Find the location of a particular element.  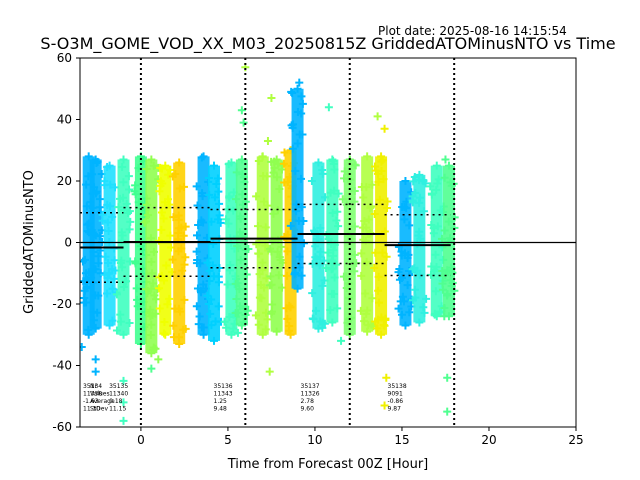

orbit-stats-value: -1.63 is located at coordinates (91, 401).